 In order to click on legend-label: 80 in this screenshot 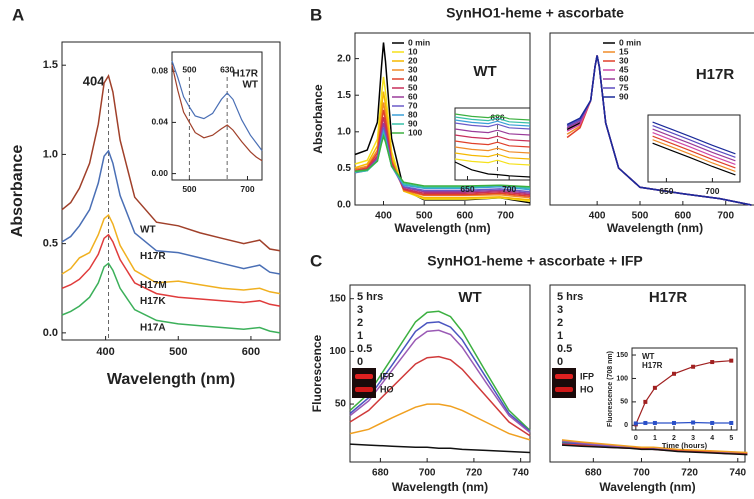, I will do `click(413, 114)`.